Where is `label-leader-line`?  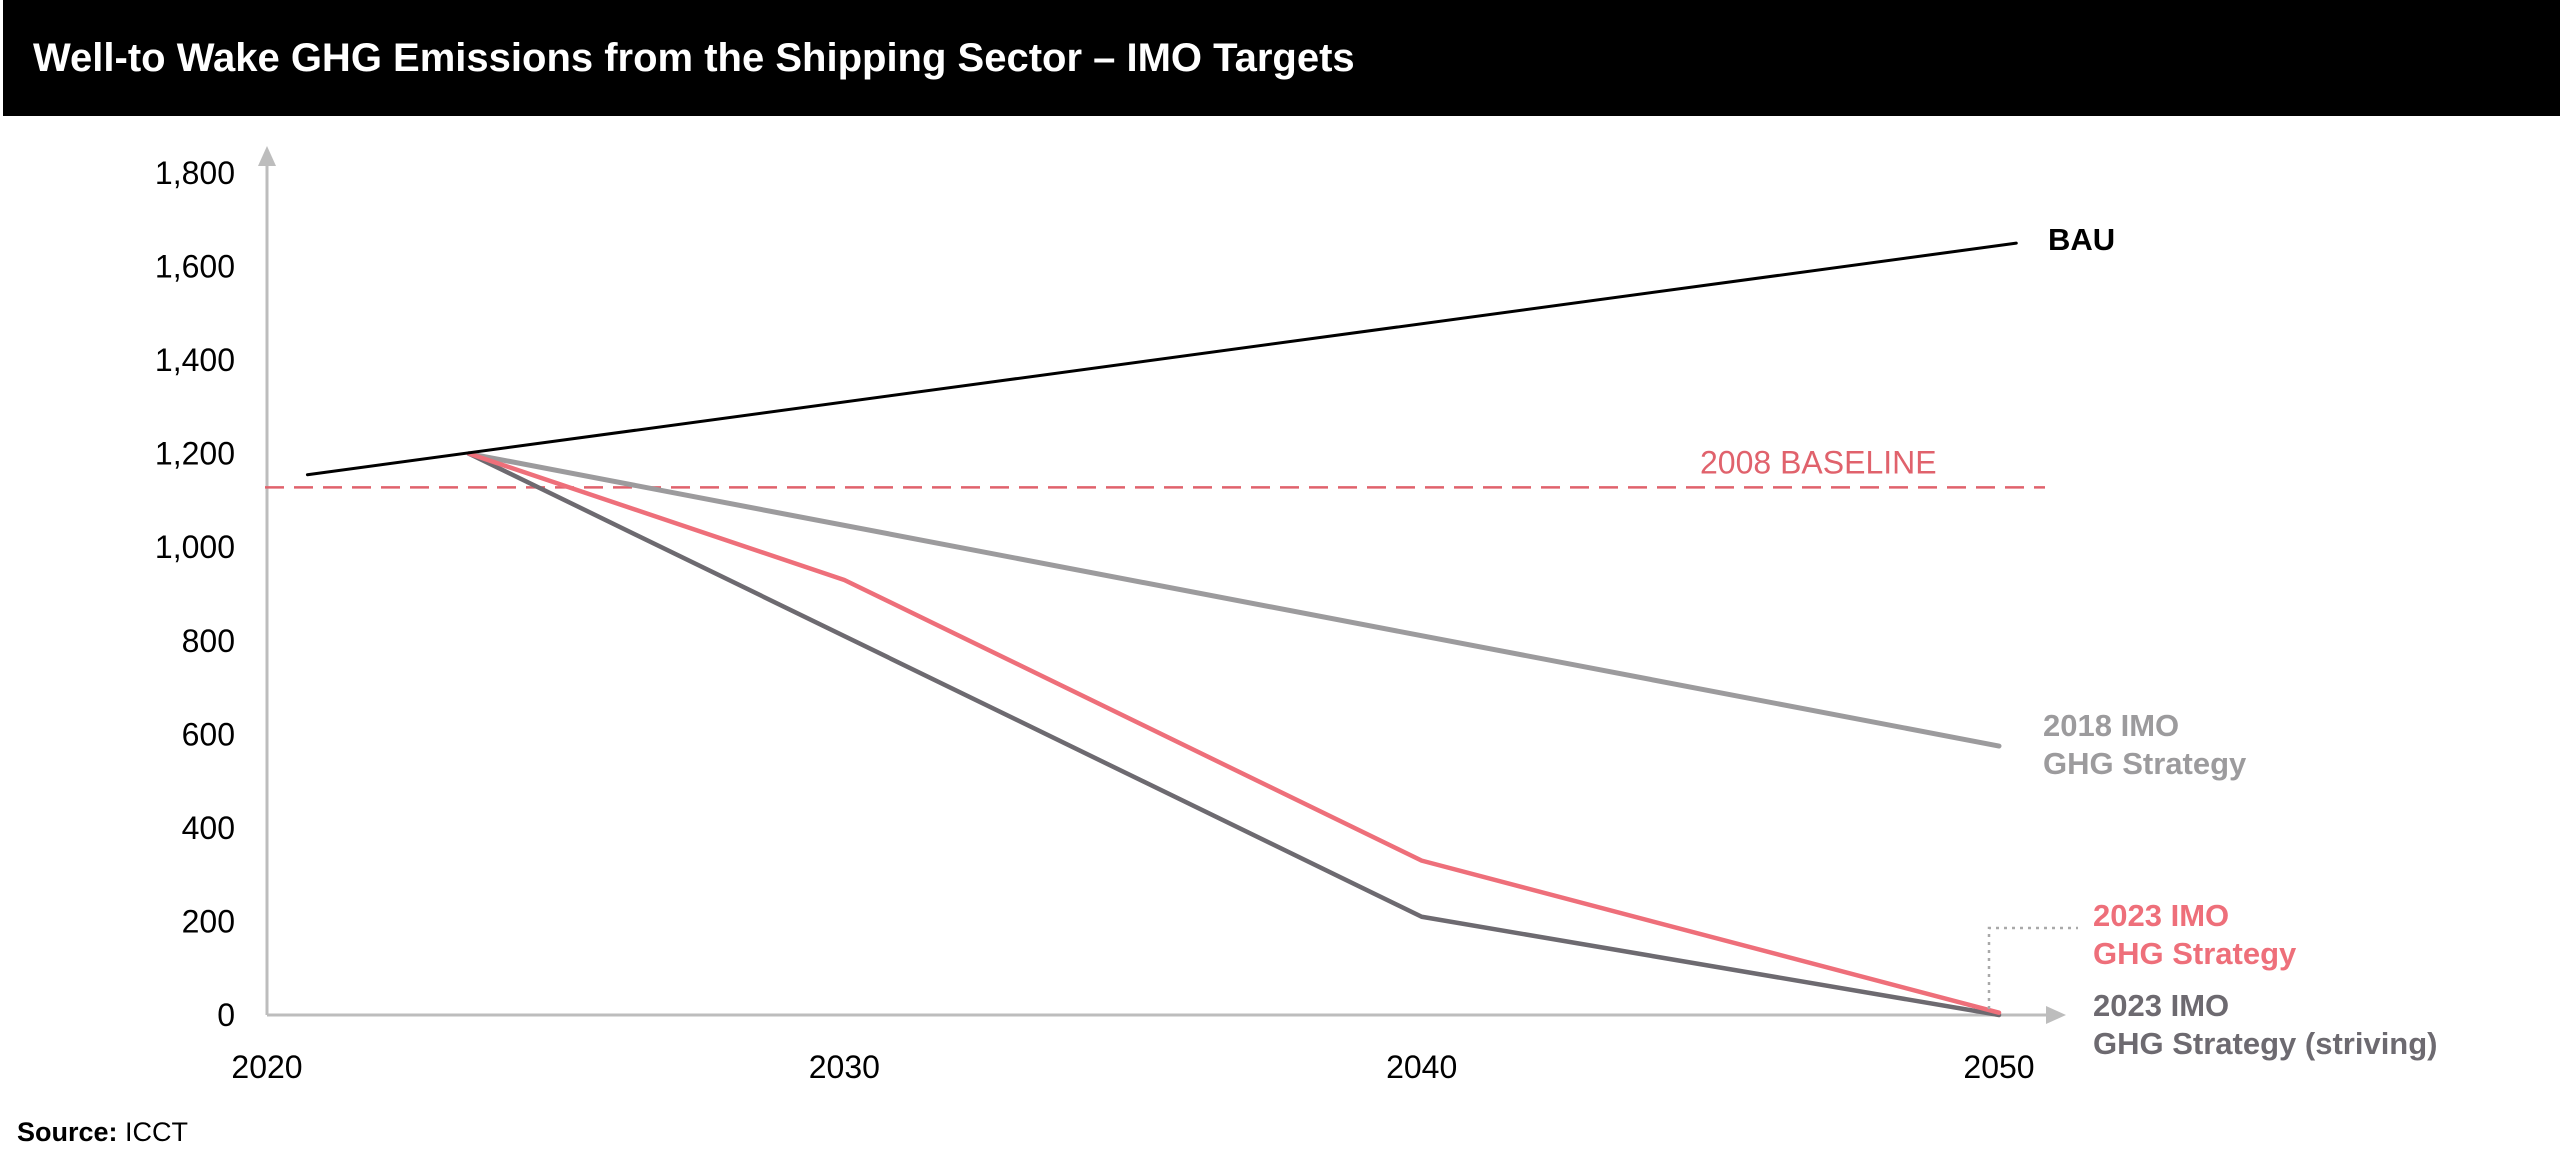 label-leader-line is located at coordinates (2032, 967).